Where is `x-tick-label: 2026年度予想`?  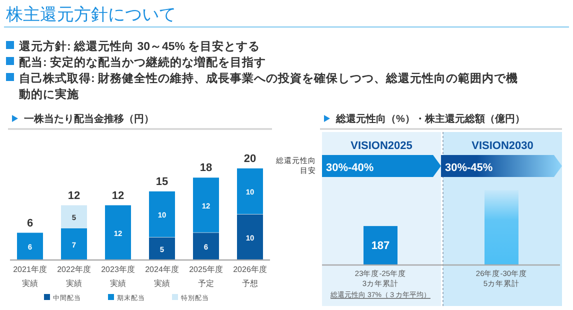
x-tick-label: 2026年度予想 is located at coordinates (250, 276).